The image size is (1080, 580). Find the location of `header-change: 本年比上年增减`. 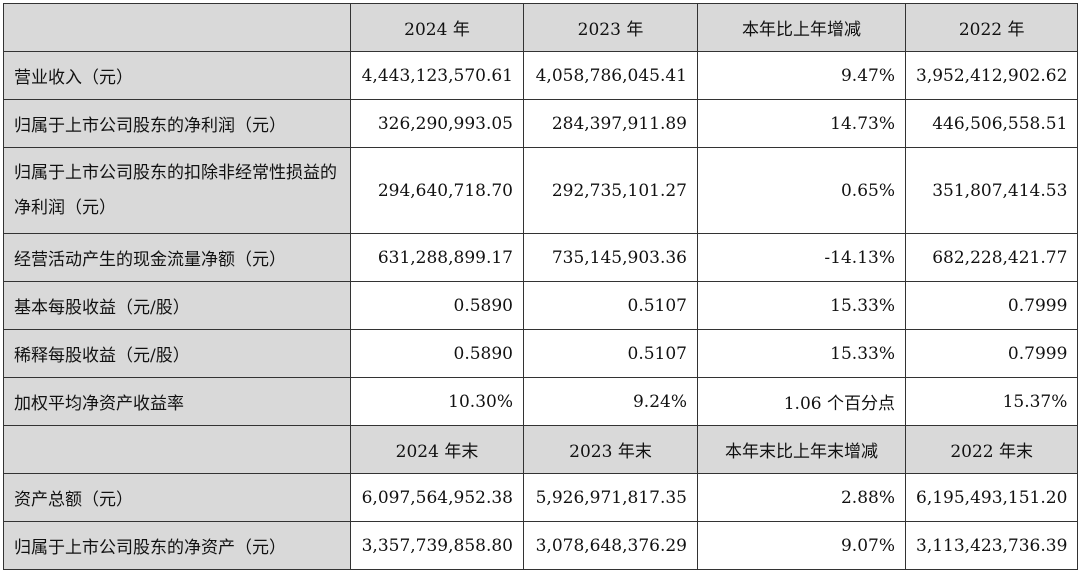

header-change: 本年比上年增减 is located at coordinates (801, 27).